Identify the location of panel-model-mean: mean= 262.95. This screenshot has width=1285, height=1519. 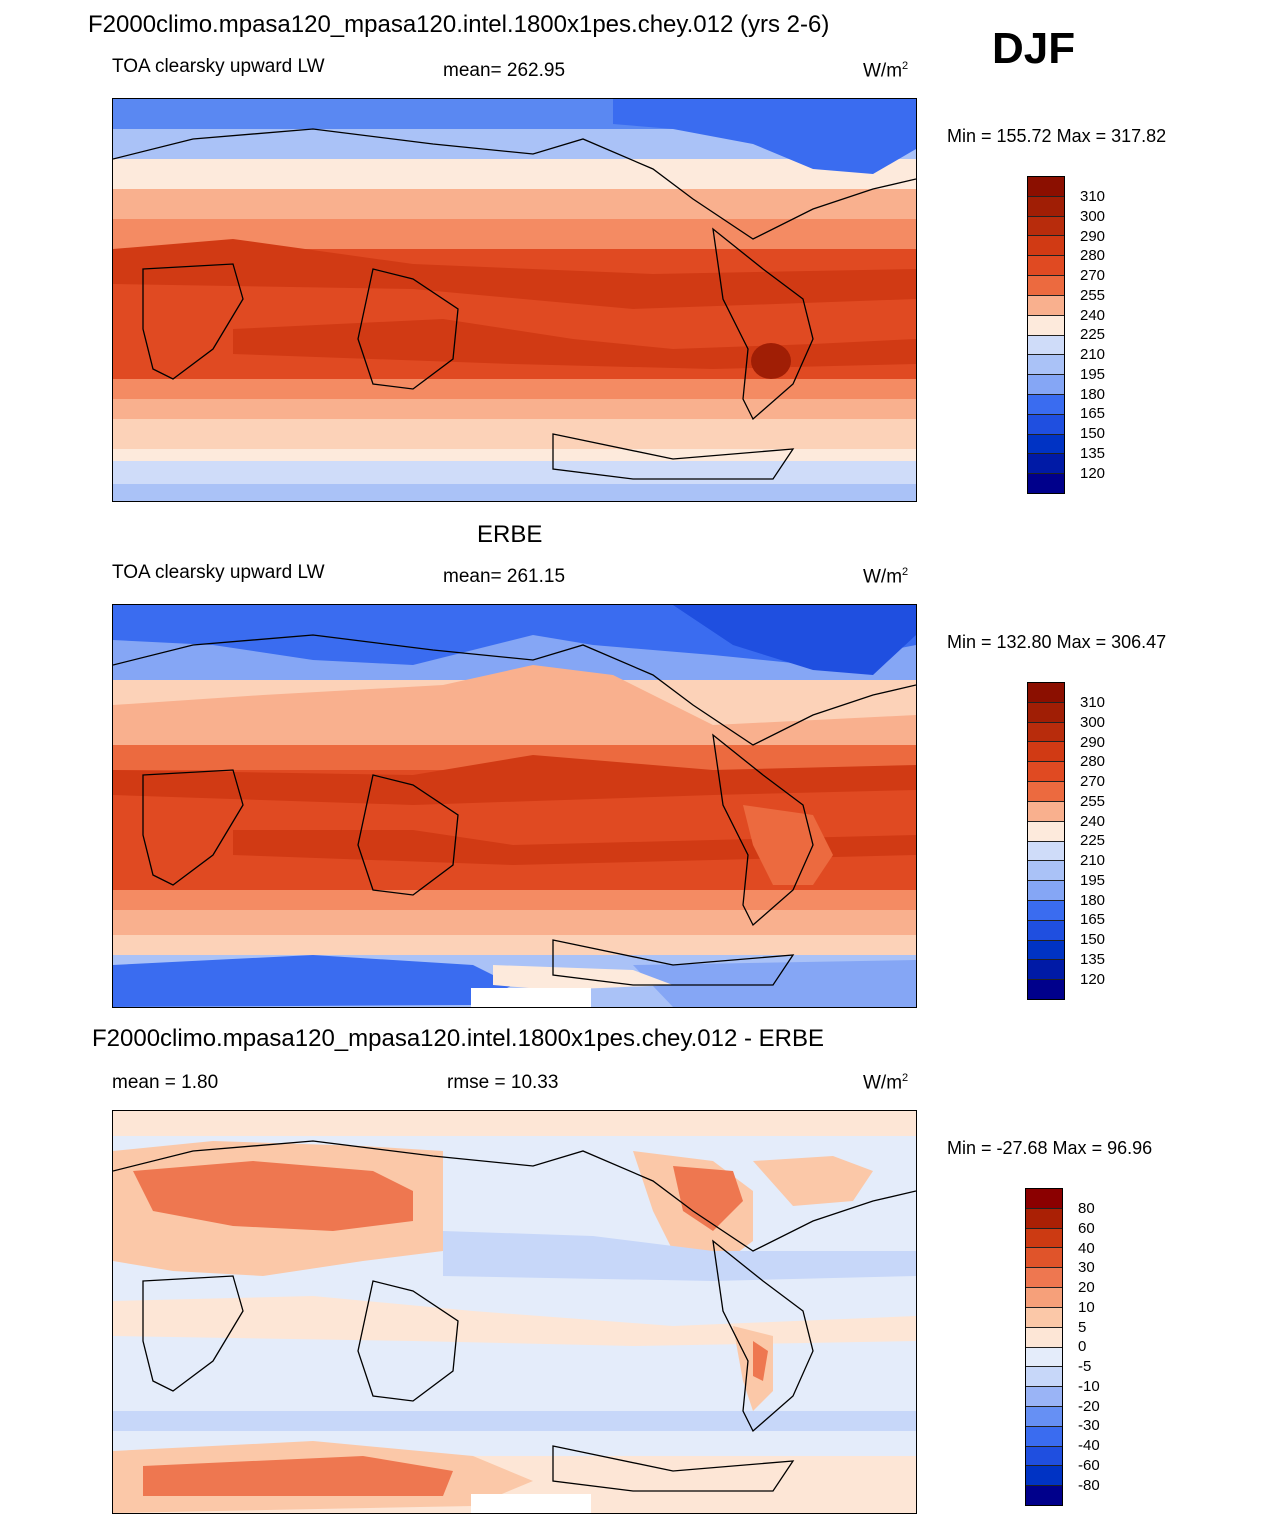
(504, 70).